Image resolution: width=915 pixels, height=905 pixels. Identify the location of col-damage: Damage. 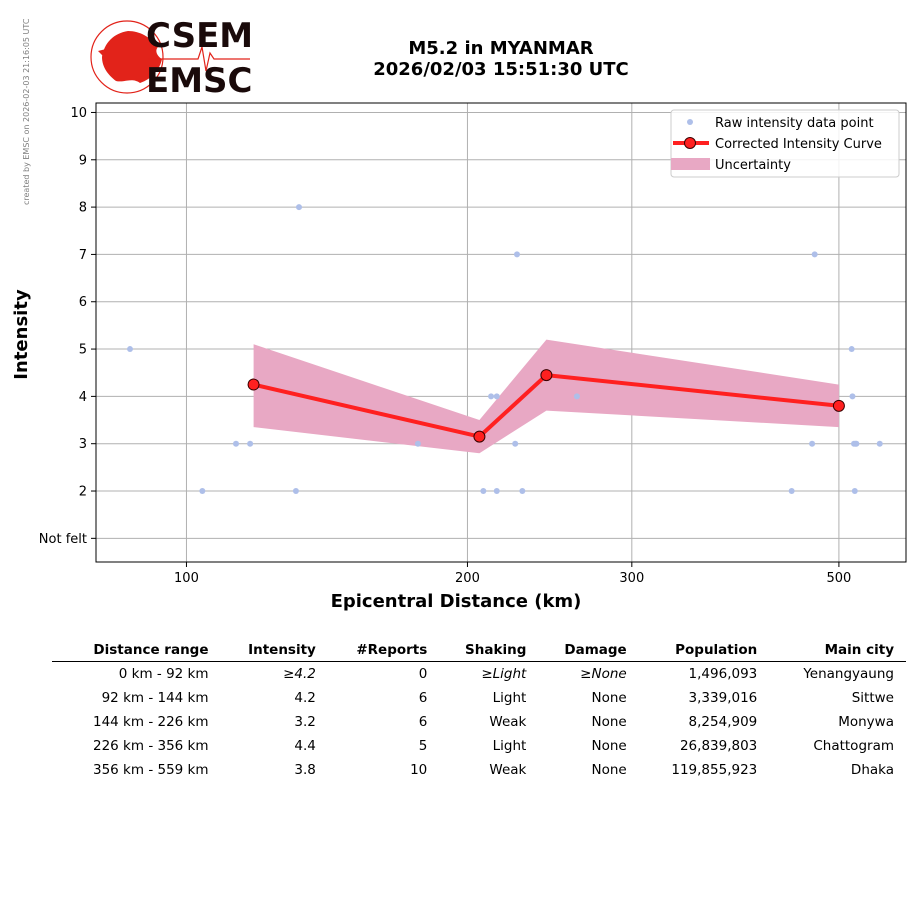
(588, 651).